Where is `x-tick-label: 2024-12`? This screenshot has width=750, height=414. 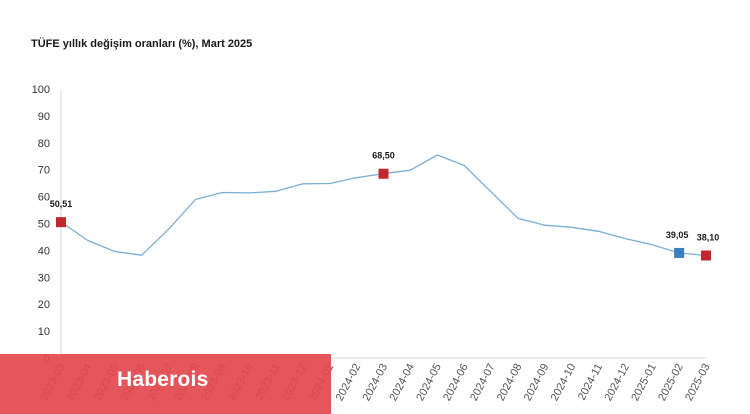 x-tick-label: 2024-12 is located at coordinates (617, 382).